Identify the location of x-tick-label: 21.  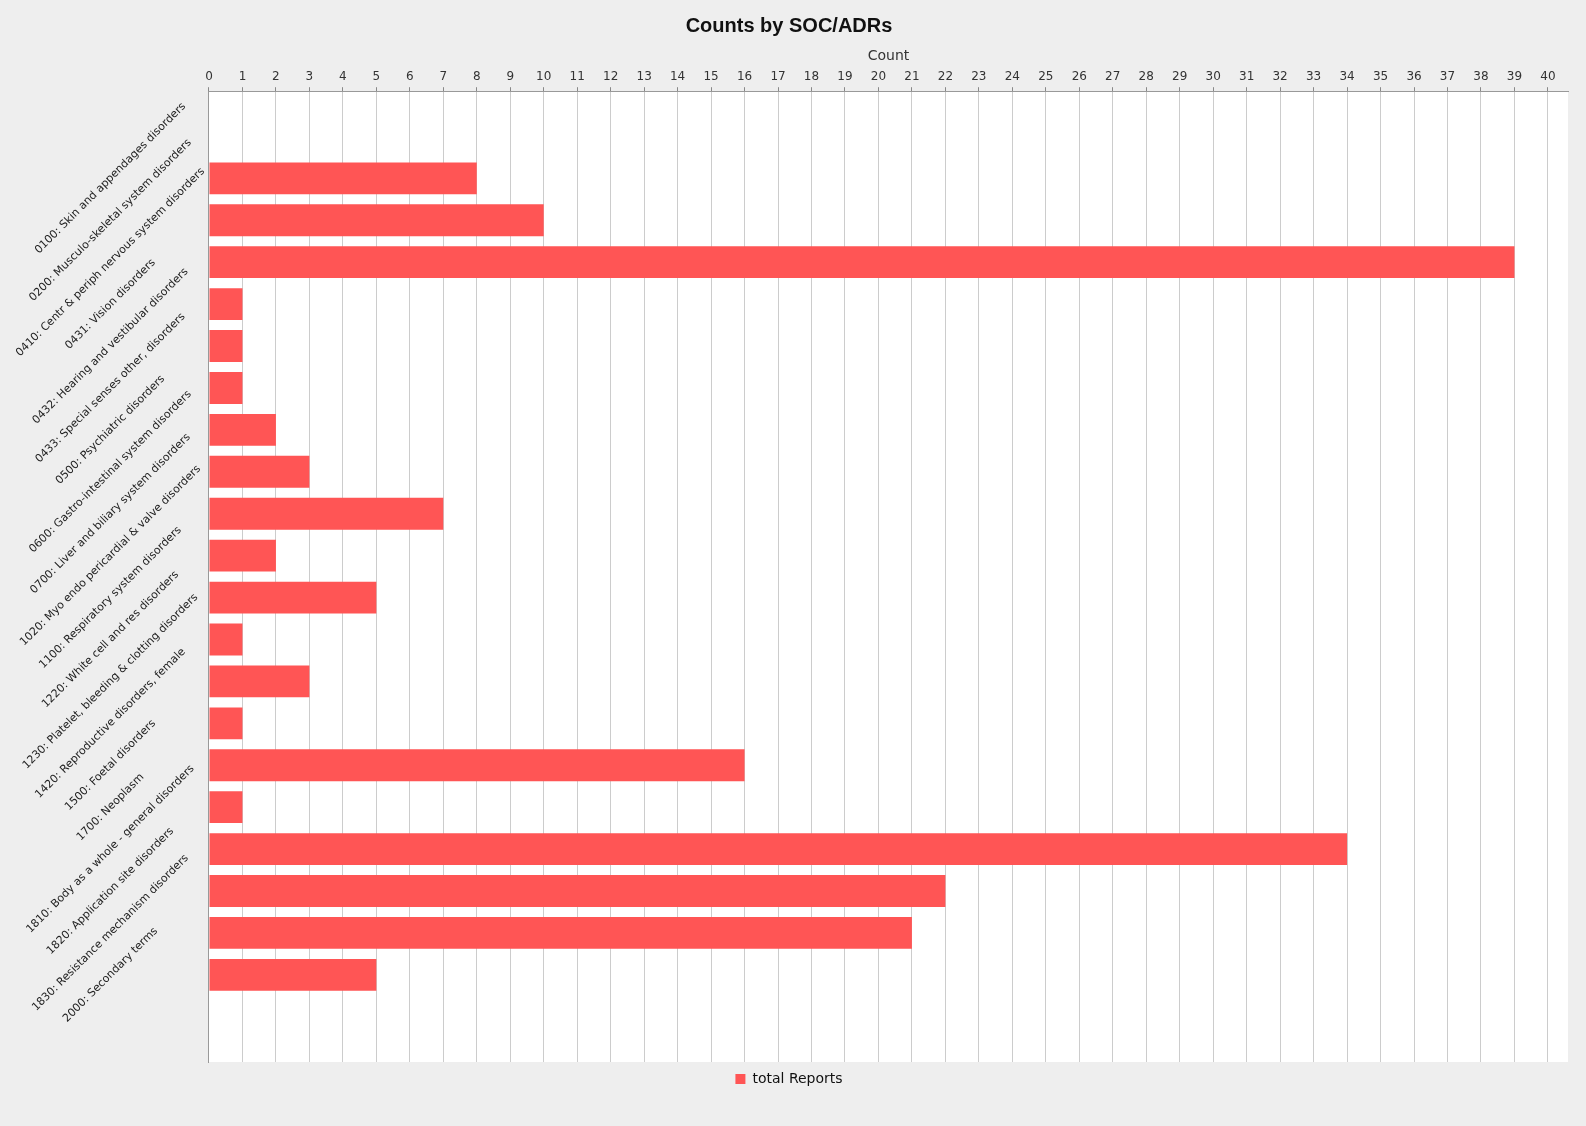
(912, 76).